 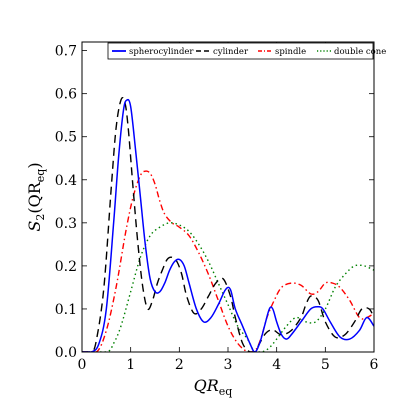 I want to click on x-axis-label: QReq, so click(x=213, y=387).